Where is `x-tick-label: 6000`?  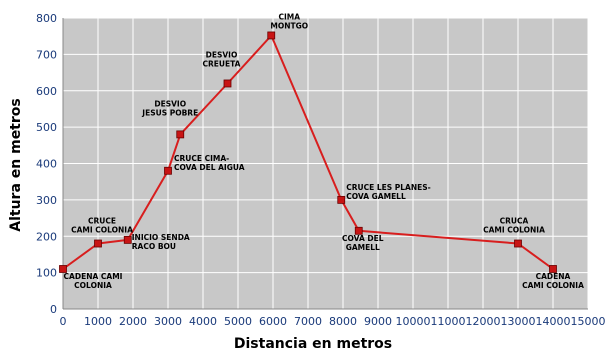 x-tick-label: 6000 is located at coordinates (273, 321).